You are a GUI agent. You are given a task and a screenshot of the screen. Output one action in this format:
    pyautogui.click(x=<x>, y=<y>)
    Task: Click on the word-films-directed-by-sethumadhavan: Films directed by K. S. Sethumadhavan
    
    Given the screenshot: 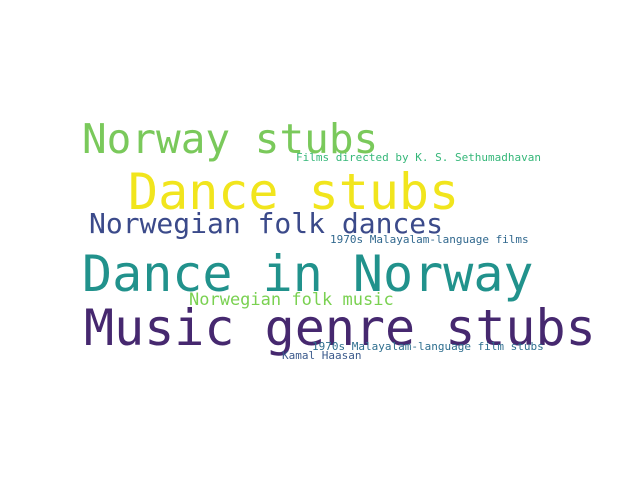 What is the action you would take?
    pyautogui.click(x=419, y=157)
    